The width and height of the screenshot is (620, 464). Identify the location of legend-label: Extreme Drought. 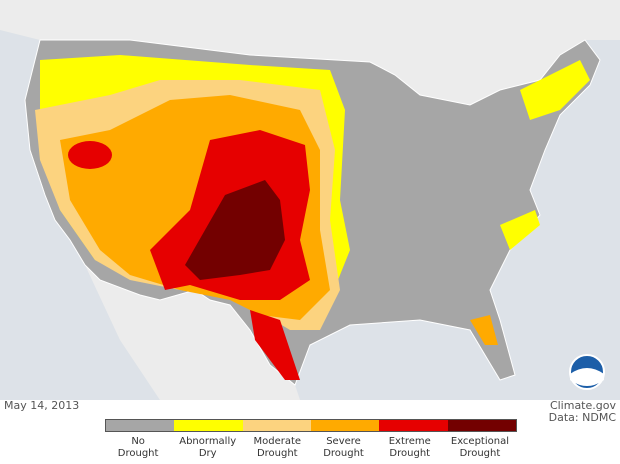
(409, 447).